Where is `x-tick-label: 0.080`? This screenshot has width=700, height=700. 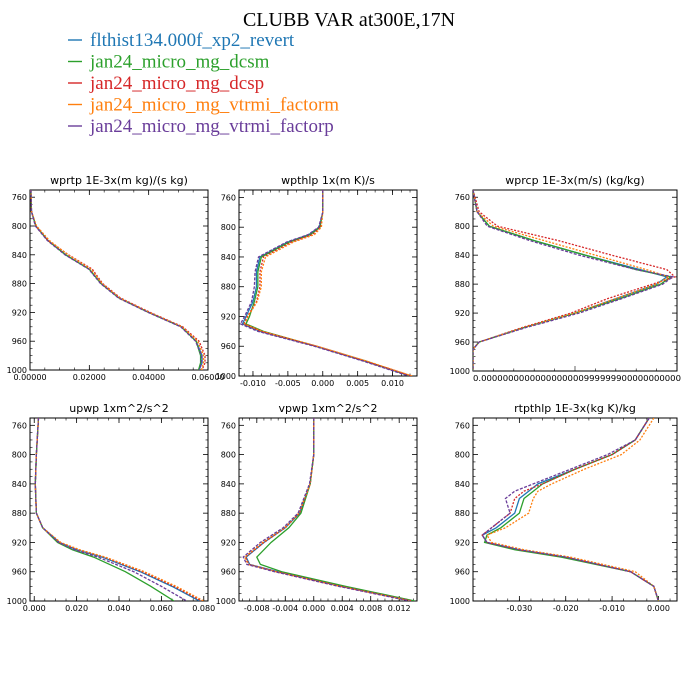 x-tick-label: 0.080 is located at coordinates (203, 608).